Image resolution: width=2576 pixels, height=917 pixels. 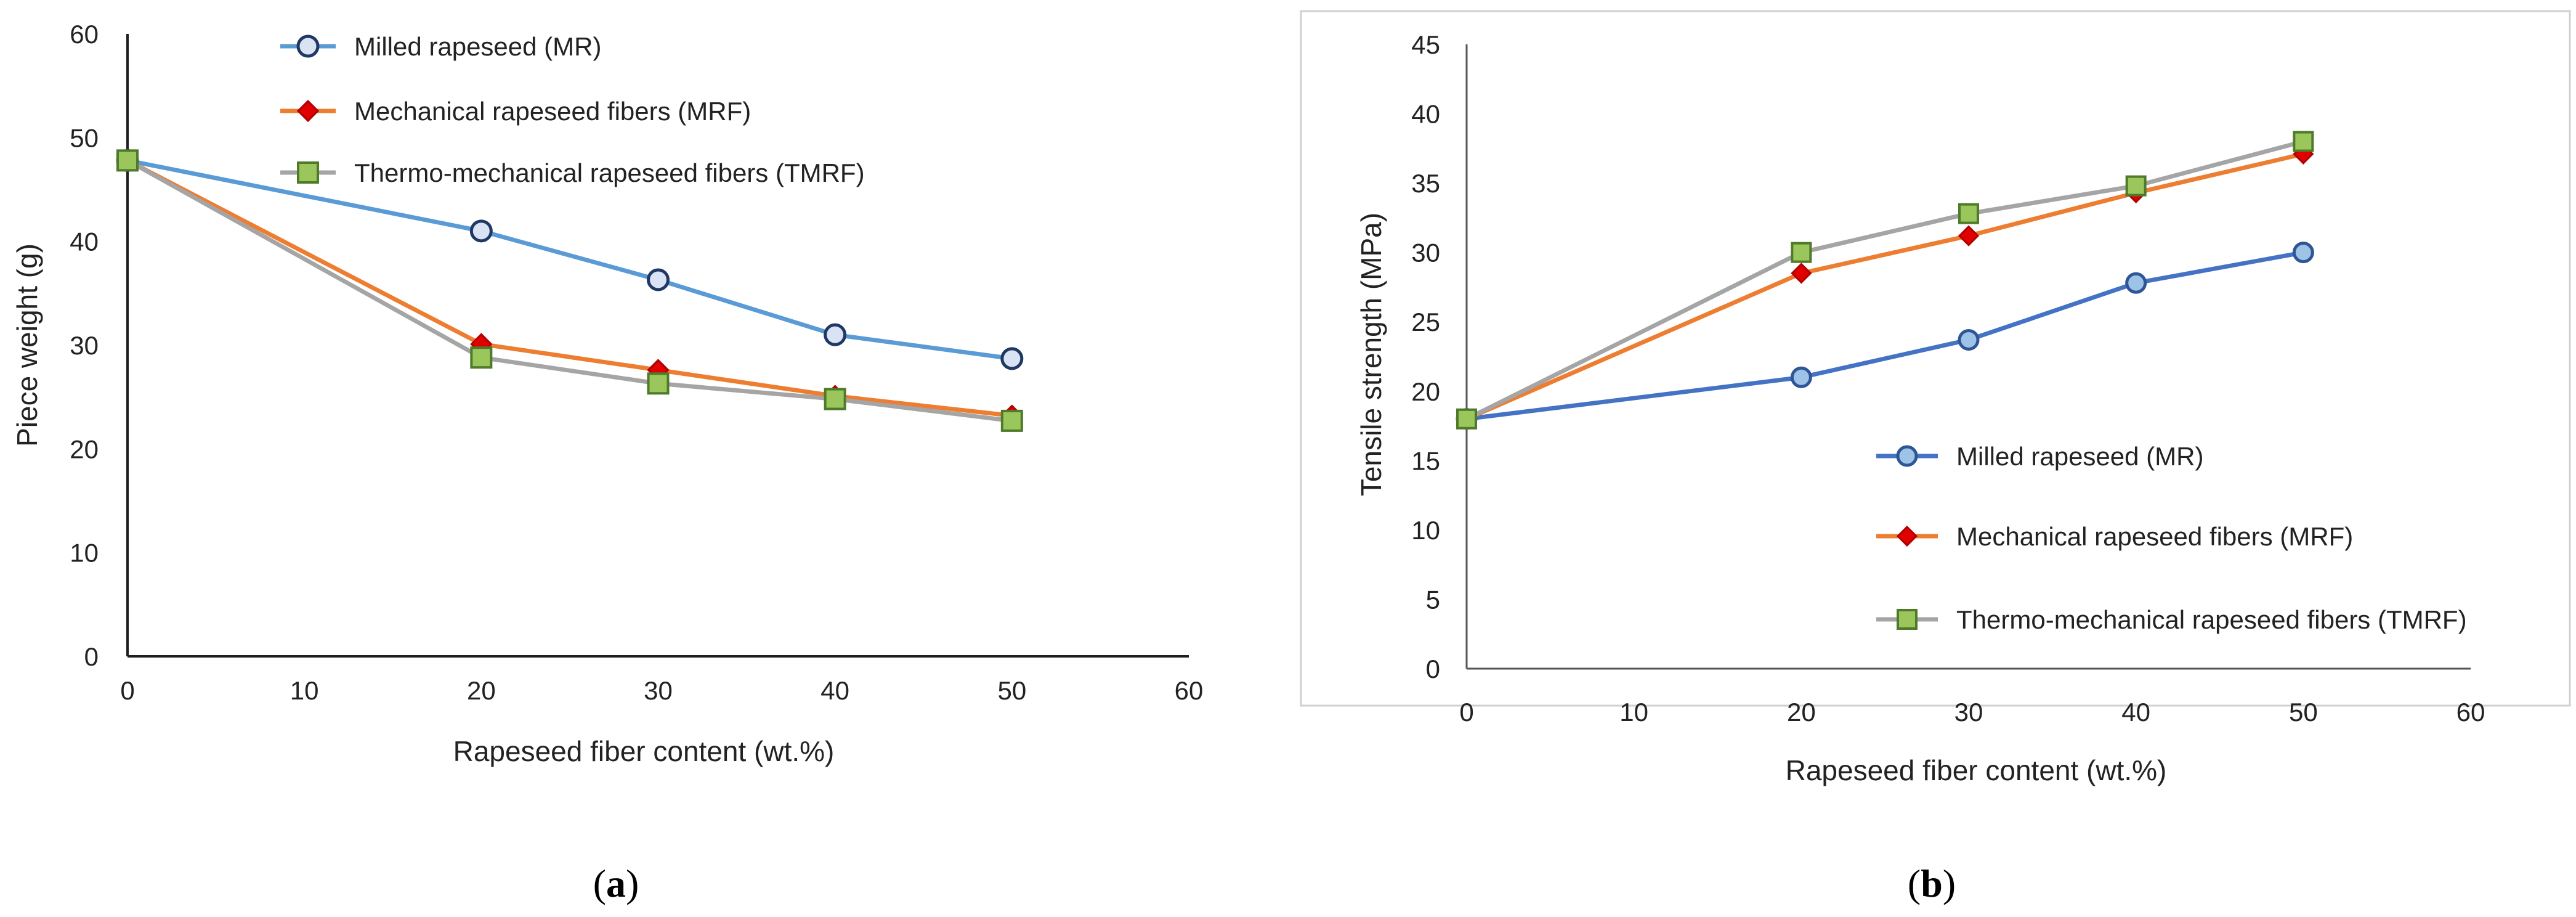 I want to click on chart-b-legend-label-3: Thermo-mechanical rapeseed fibers (TMRF), so click(x=2211, y=619).